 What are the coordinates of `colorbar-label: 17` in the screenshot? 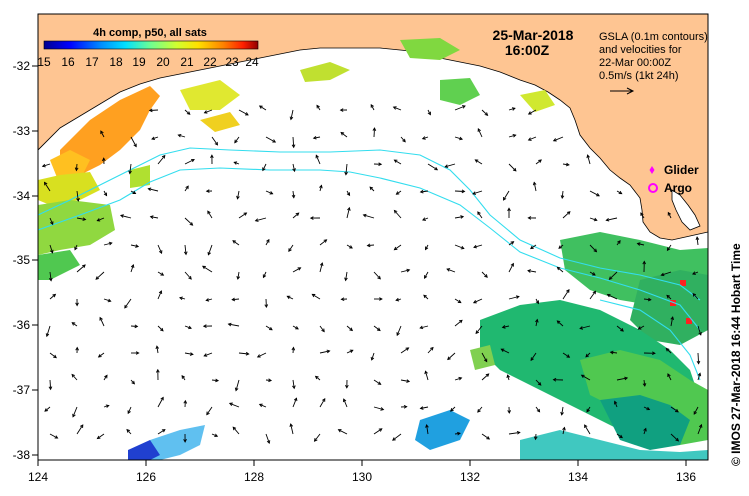 It's located at (92, 62).